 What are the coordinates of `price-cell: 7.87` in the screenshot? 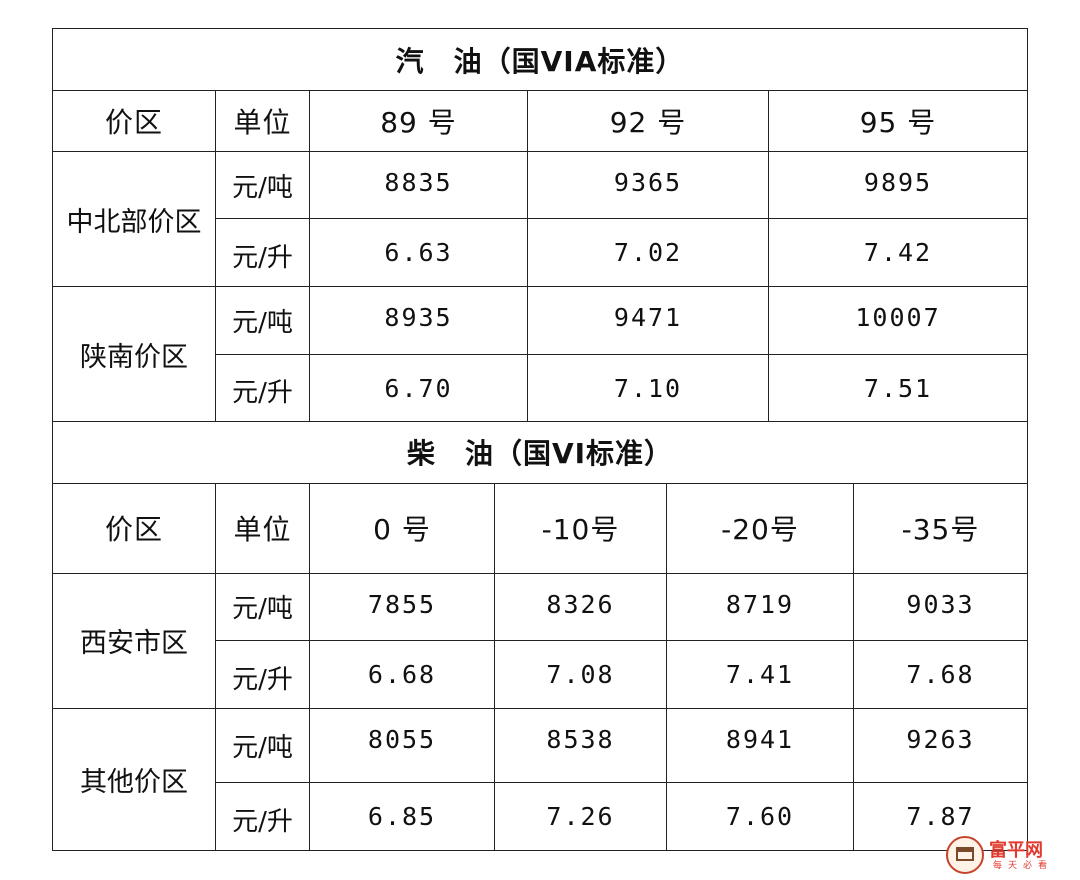 It's located at (940, 816).